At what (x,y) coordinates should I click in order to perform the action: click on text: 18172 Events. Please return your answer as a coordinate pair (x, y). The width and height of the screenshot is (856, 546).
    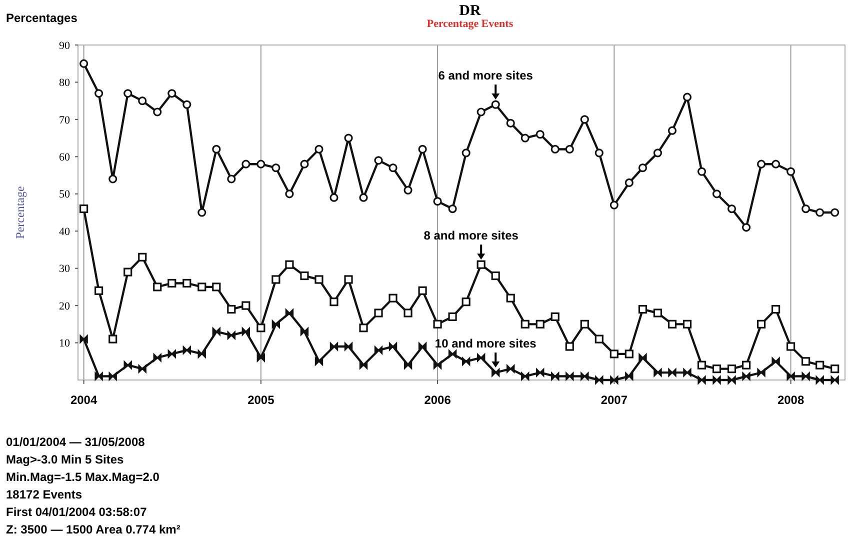
    Looking at the image, I should click on (44, 495).